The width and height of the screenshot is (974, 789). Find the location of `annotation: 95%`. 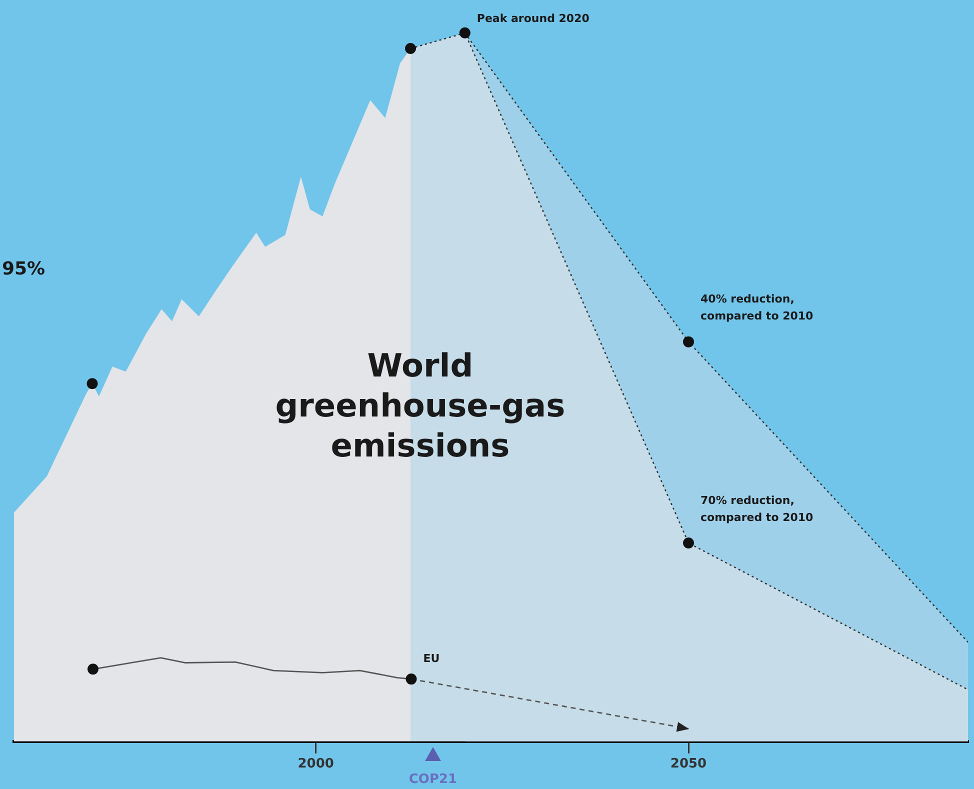

annotation: 95% is located at coordinates (24, 269).